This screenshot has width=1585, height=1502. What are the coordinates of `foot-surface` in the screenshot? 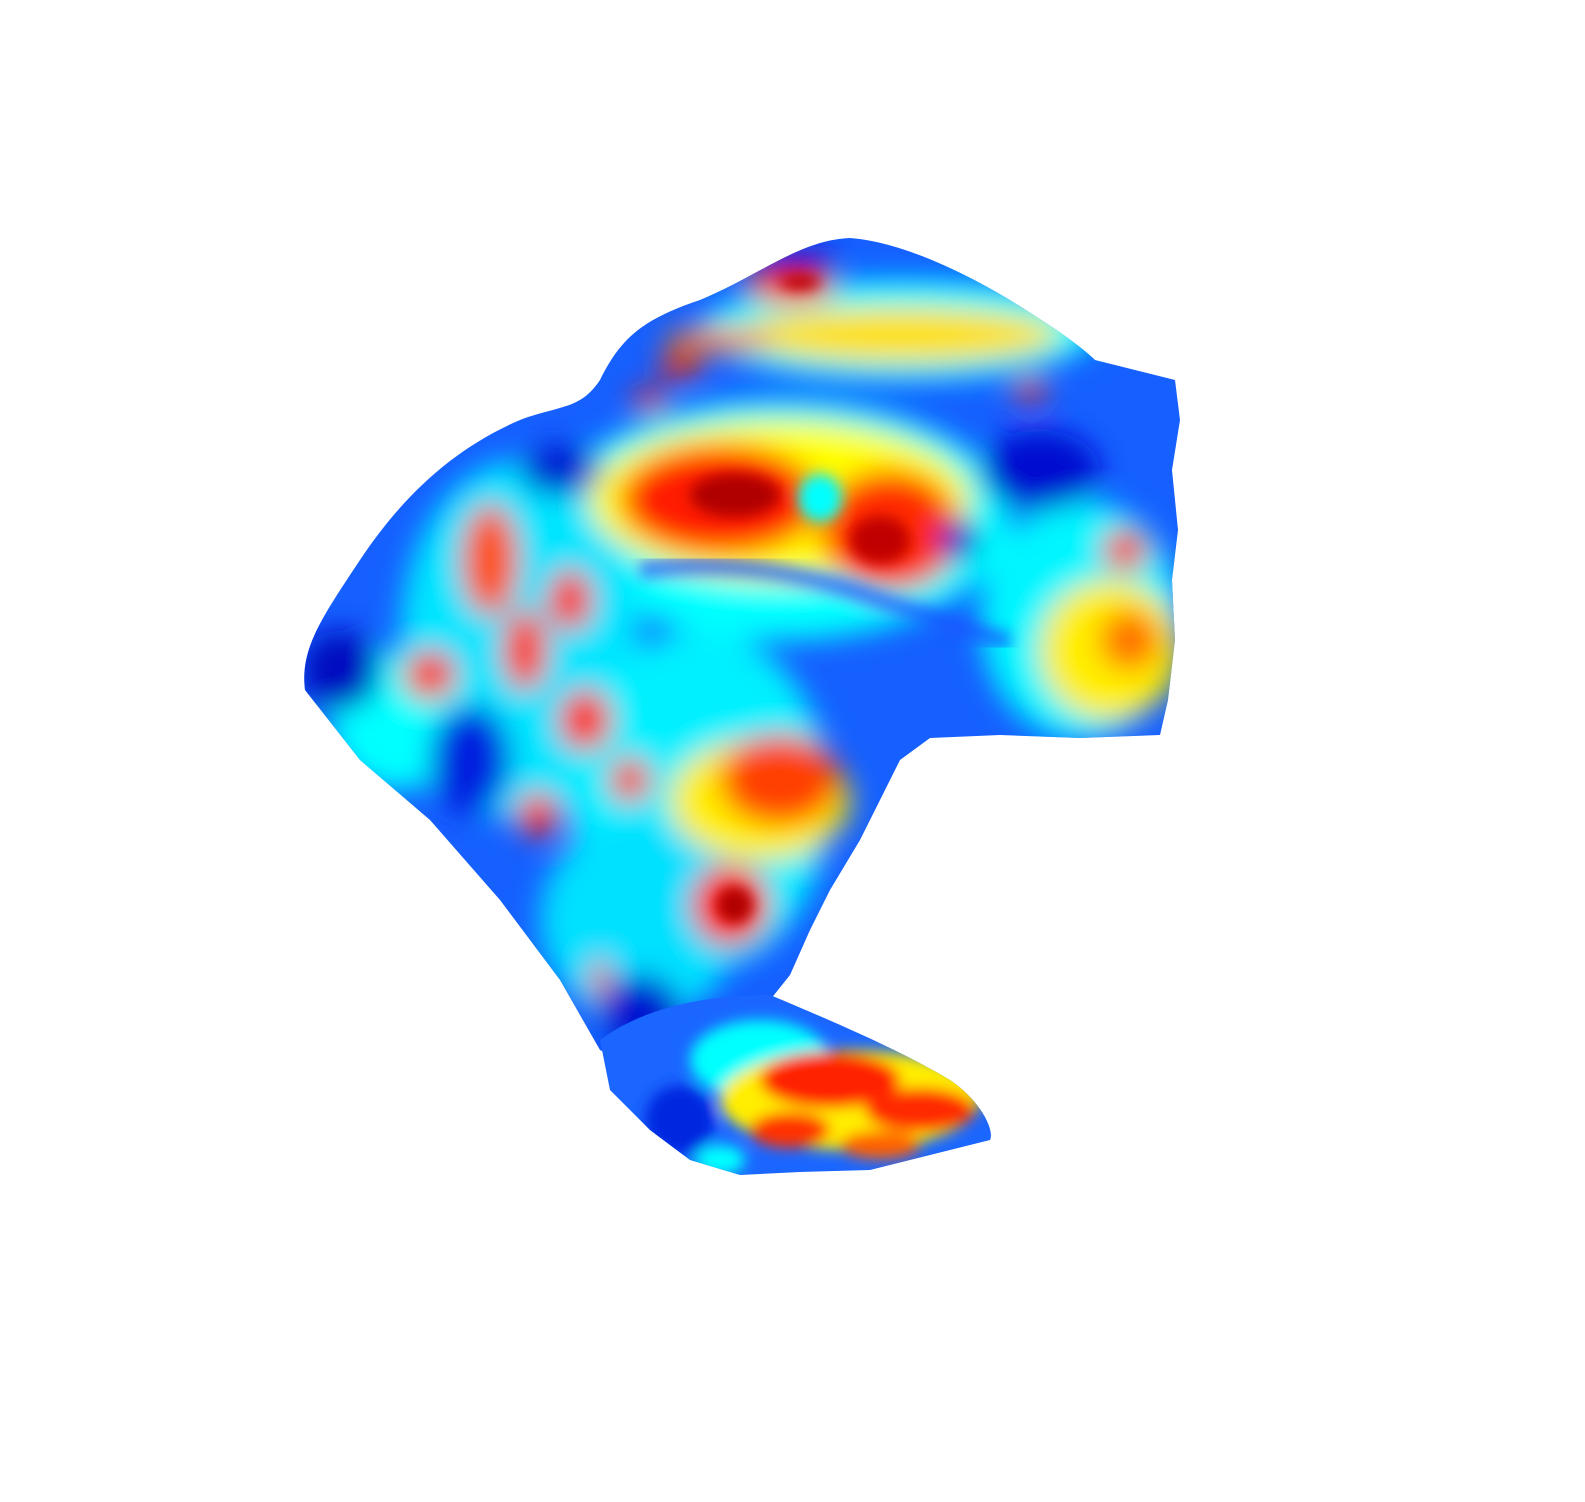 It's located at (795, 1085).